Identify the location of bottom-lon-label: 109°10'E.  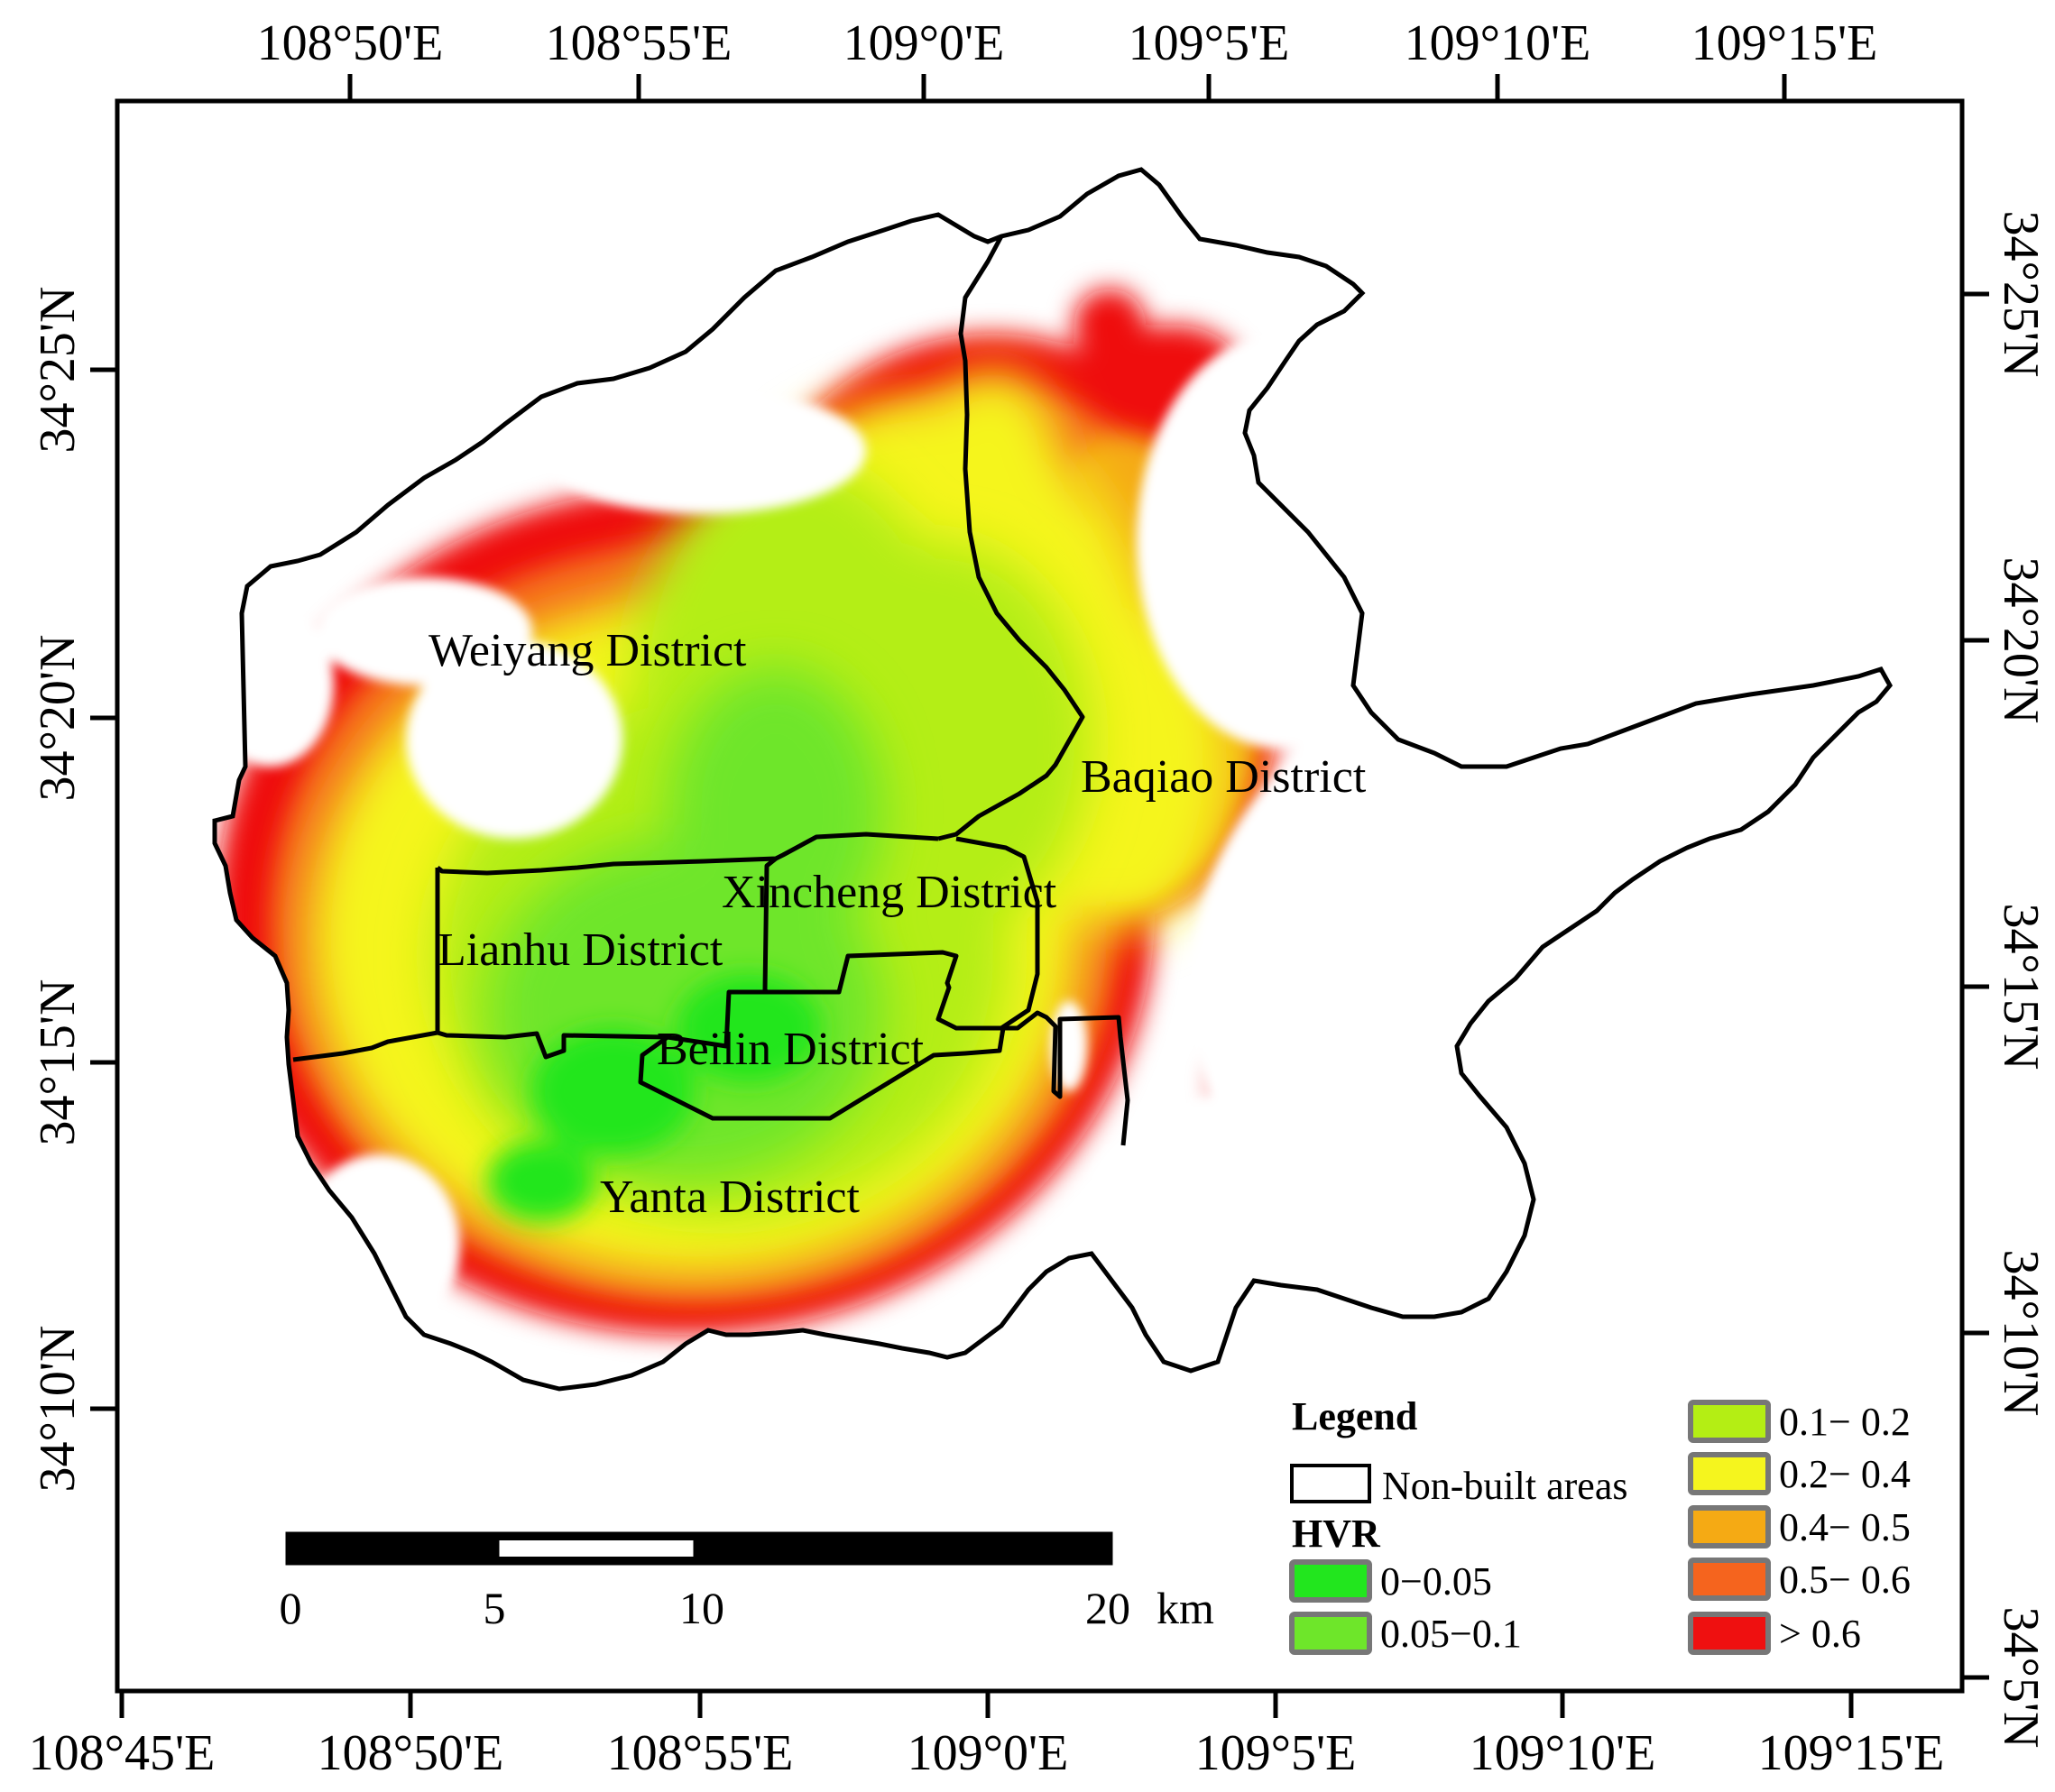
(1563, 1753).